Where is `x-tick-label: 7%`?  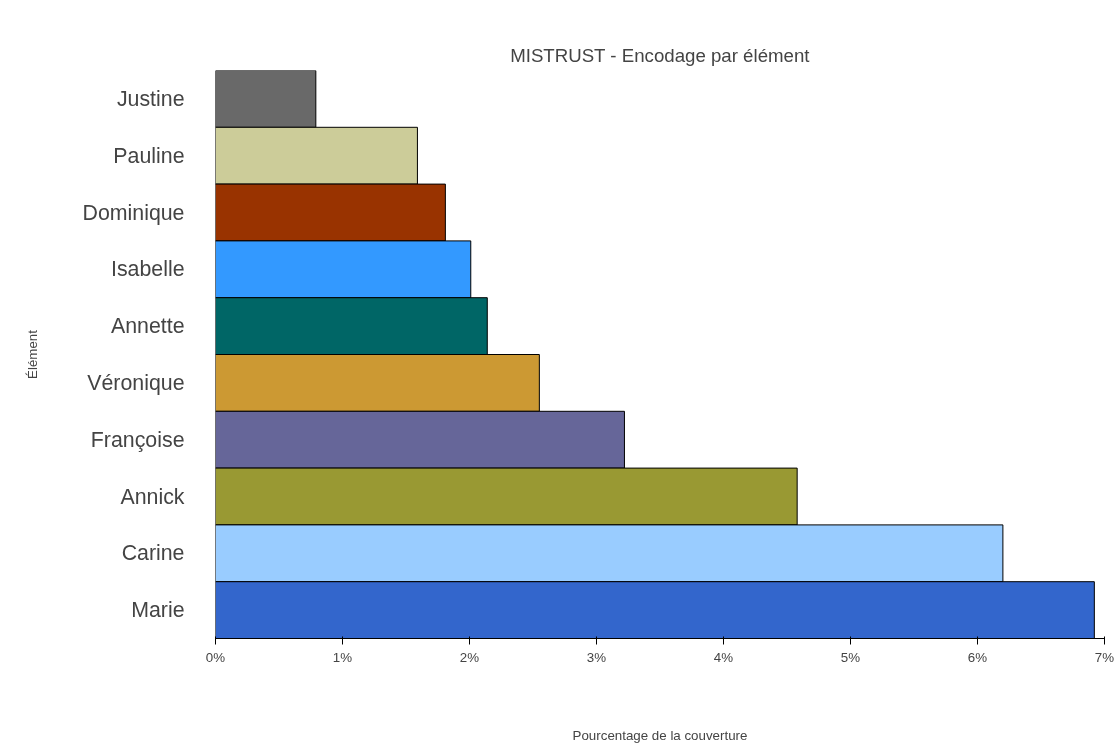 x-tick-label: 7% is located at coordinates (1104, 657).